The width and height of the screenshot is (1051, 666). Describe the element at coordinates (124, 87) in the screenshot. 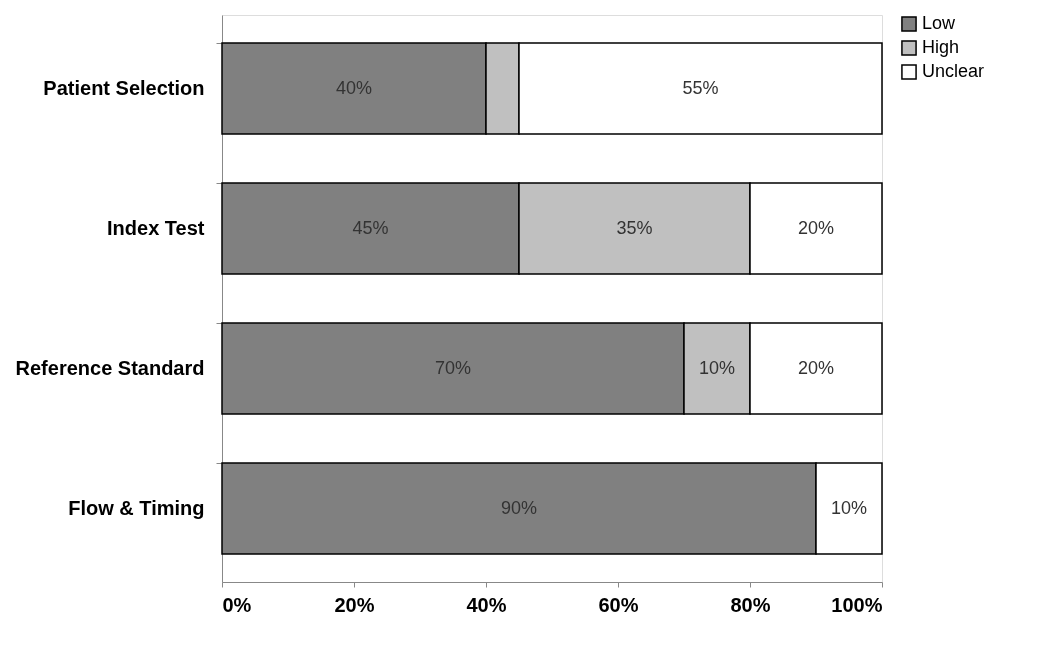

I see `y-tick-label: Patient Selection` at that location.